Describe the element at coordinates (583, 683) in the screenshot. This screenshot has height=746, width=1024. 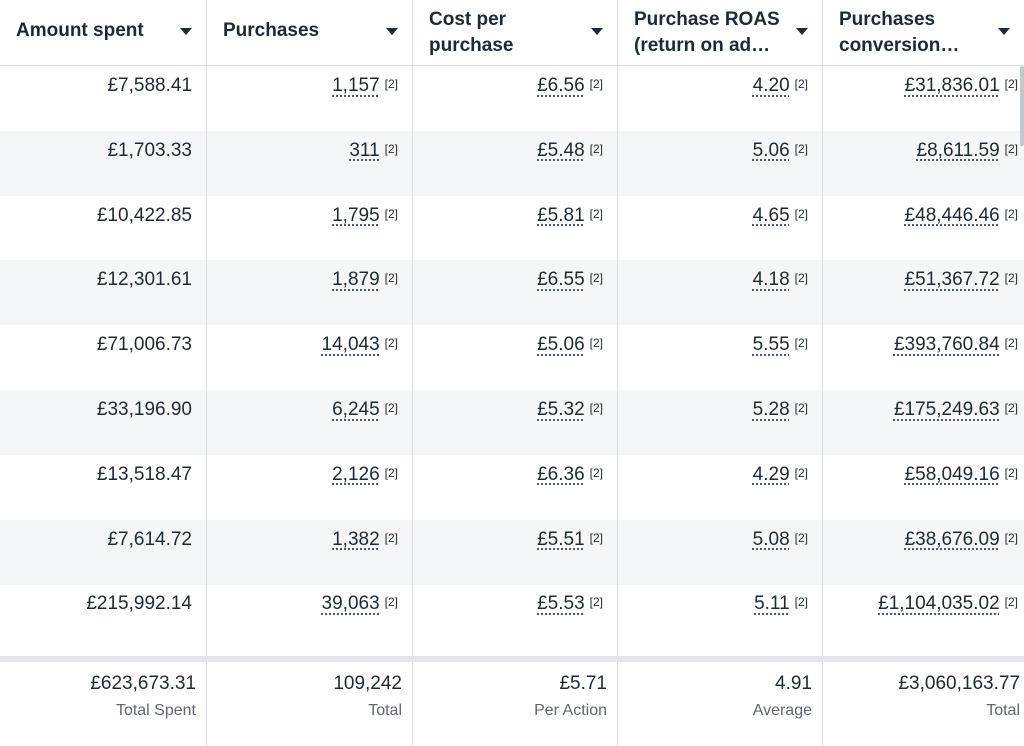
I see `total-value: £5.71` at that location.